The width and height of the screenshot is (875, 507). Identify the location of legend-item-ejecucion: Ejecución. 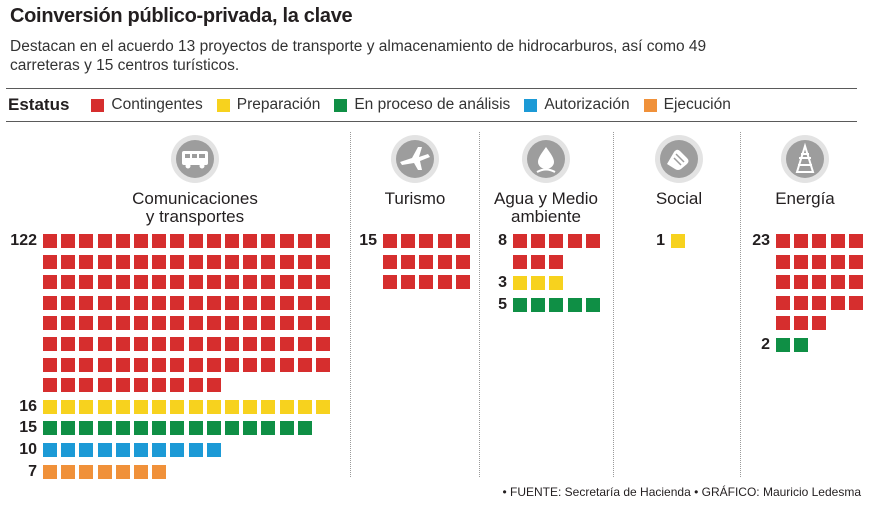
(687, 105).